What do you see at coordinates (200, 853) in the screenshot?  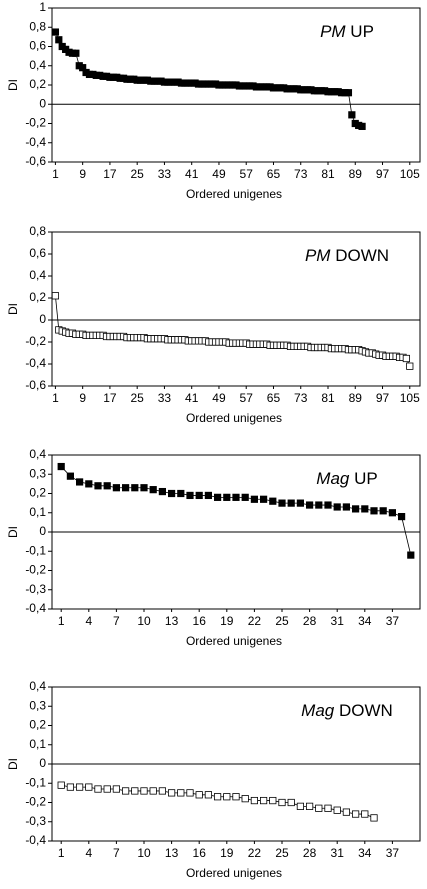 I see `x-tick-label: 16` at bounding box center [200, 853].